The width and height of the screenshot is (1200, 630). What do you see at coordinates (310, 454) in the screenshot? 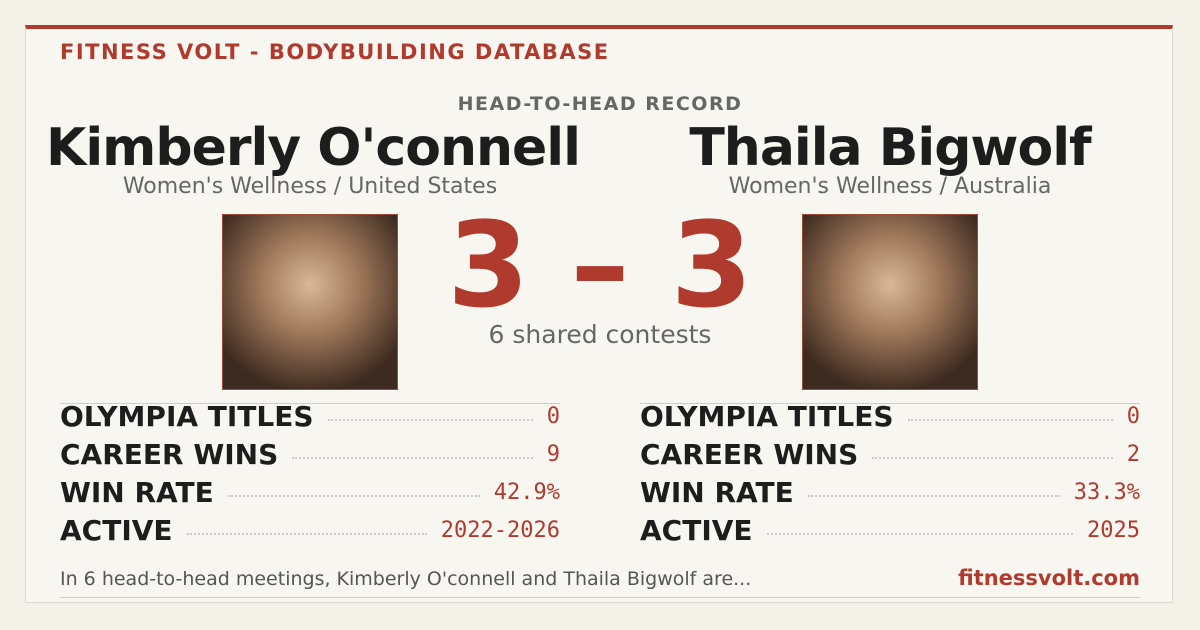
I see `stat-row: CAREER WINS 9` at bounding box center [310, 454].